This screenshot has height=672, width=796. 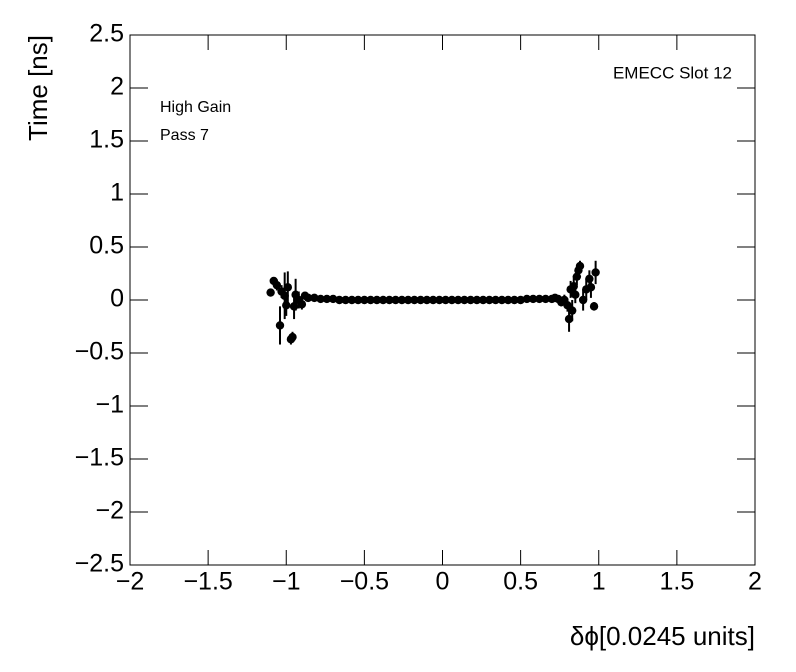 I want to click on x-tick-label: −1, so click(x=286, y=582).